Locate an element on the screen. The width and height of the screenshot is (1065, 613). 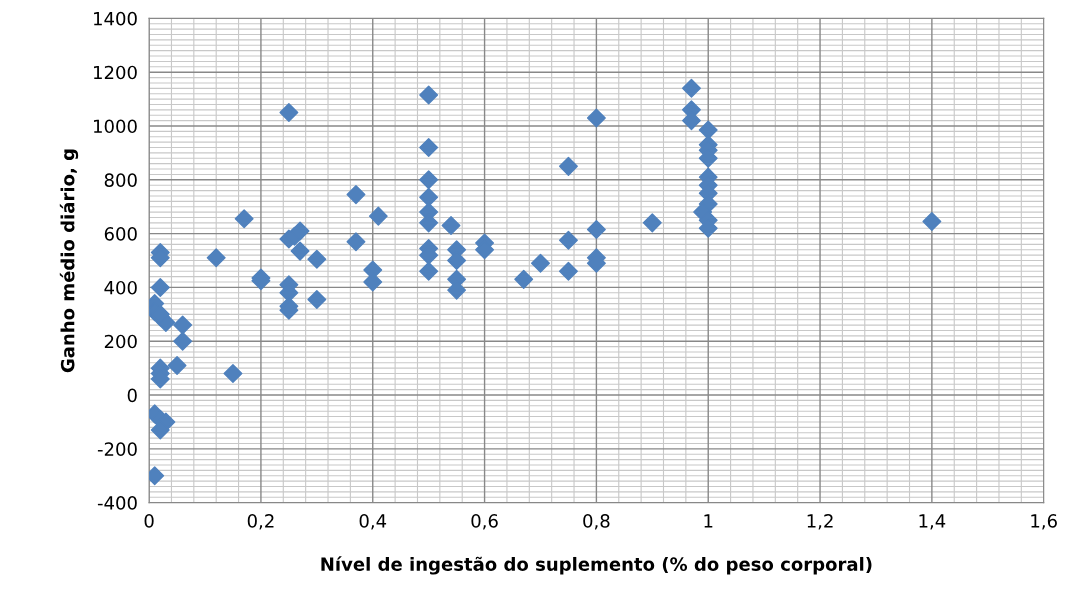
y-tick-label: 1400 is located at coordinates (115, 18).